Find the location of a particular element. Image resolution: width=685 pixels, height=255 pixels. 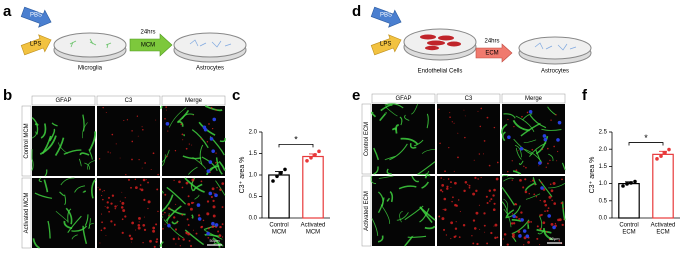

y-tick-label: 1.5 is located at coordinates (603, 167).